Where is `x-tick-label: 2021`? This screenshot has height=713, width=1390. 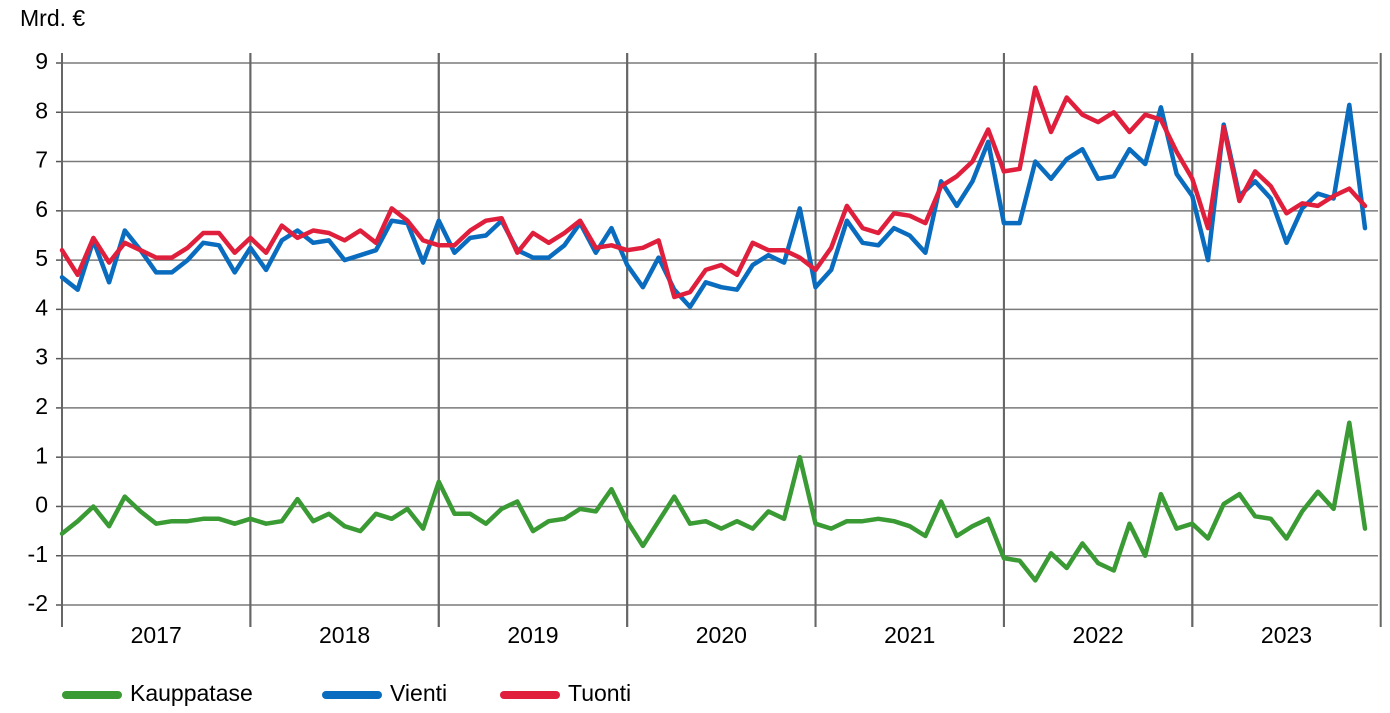
x-tick-label: 2021 is located at coordinates (909, 635).